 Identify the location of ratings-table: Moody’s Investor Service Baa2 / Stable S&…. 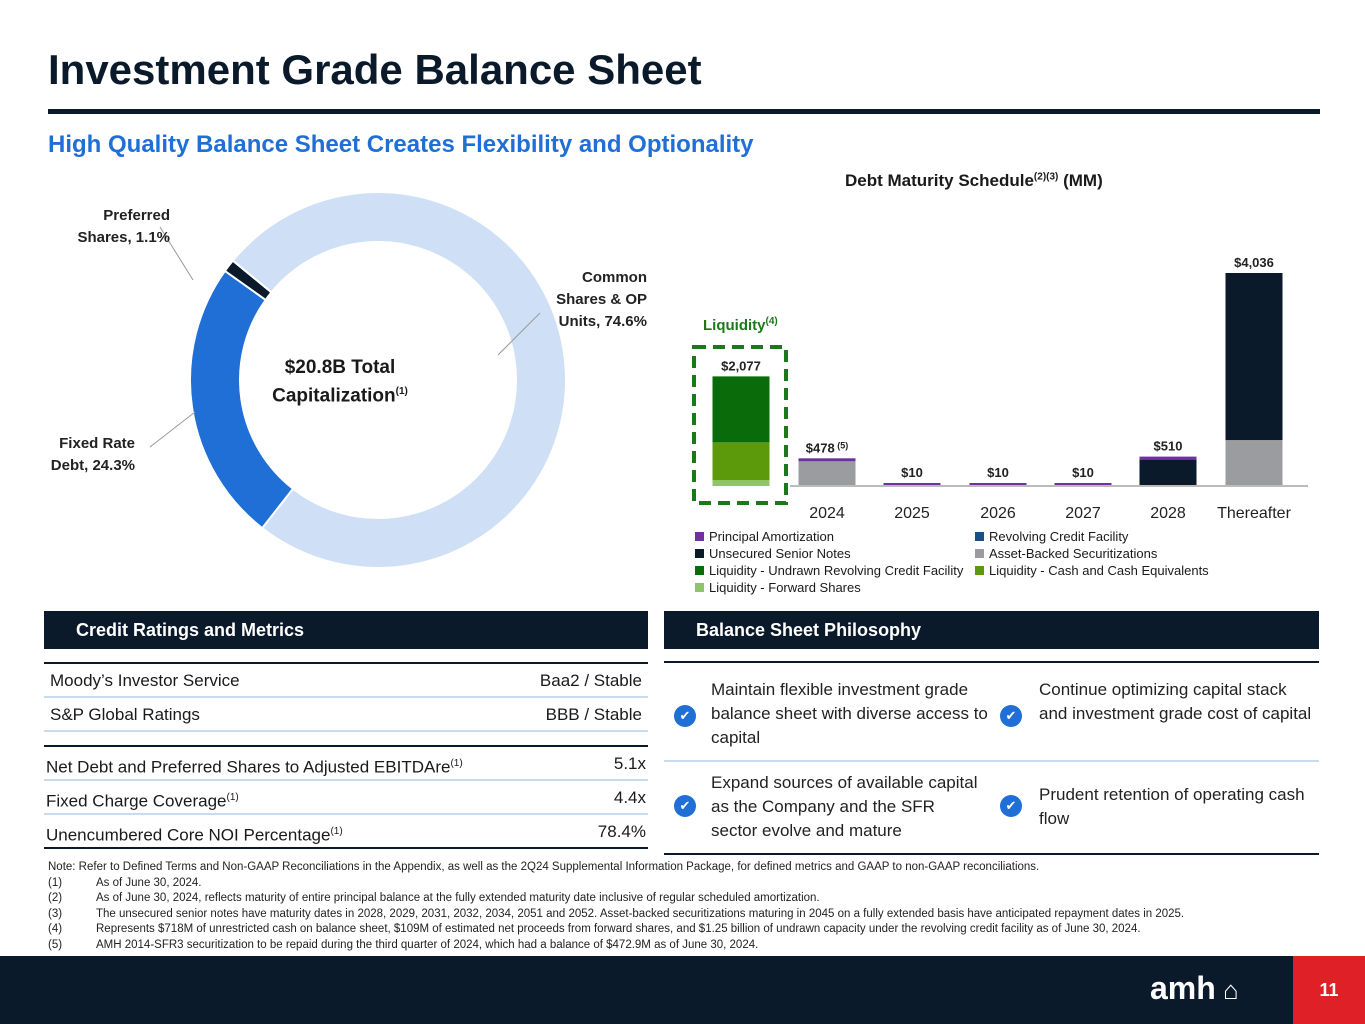
(346, 697).